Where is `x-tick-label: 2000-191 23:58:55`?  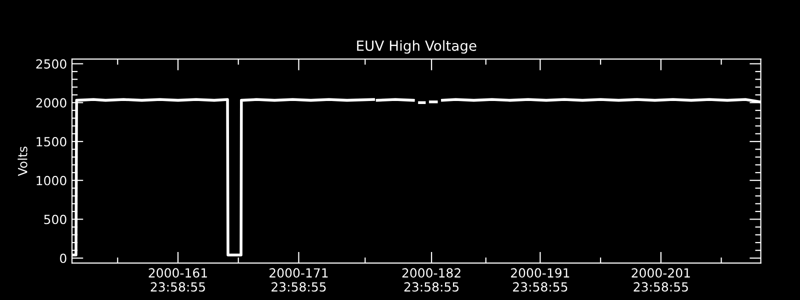 x-tick-label: 2000-191 23:58:55 is located at coordinates (540, 280).